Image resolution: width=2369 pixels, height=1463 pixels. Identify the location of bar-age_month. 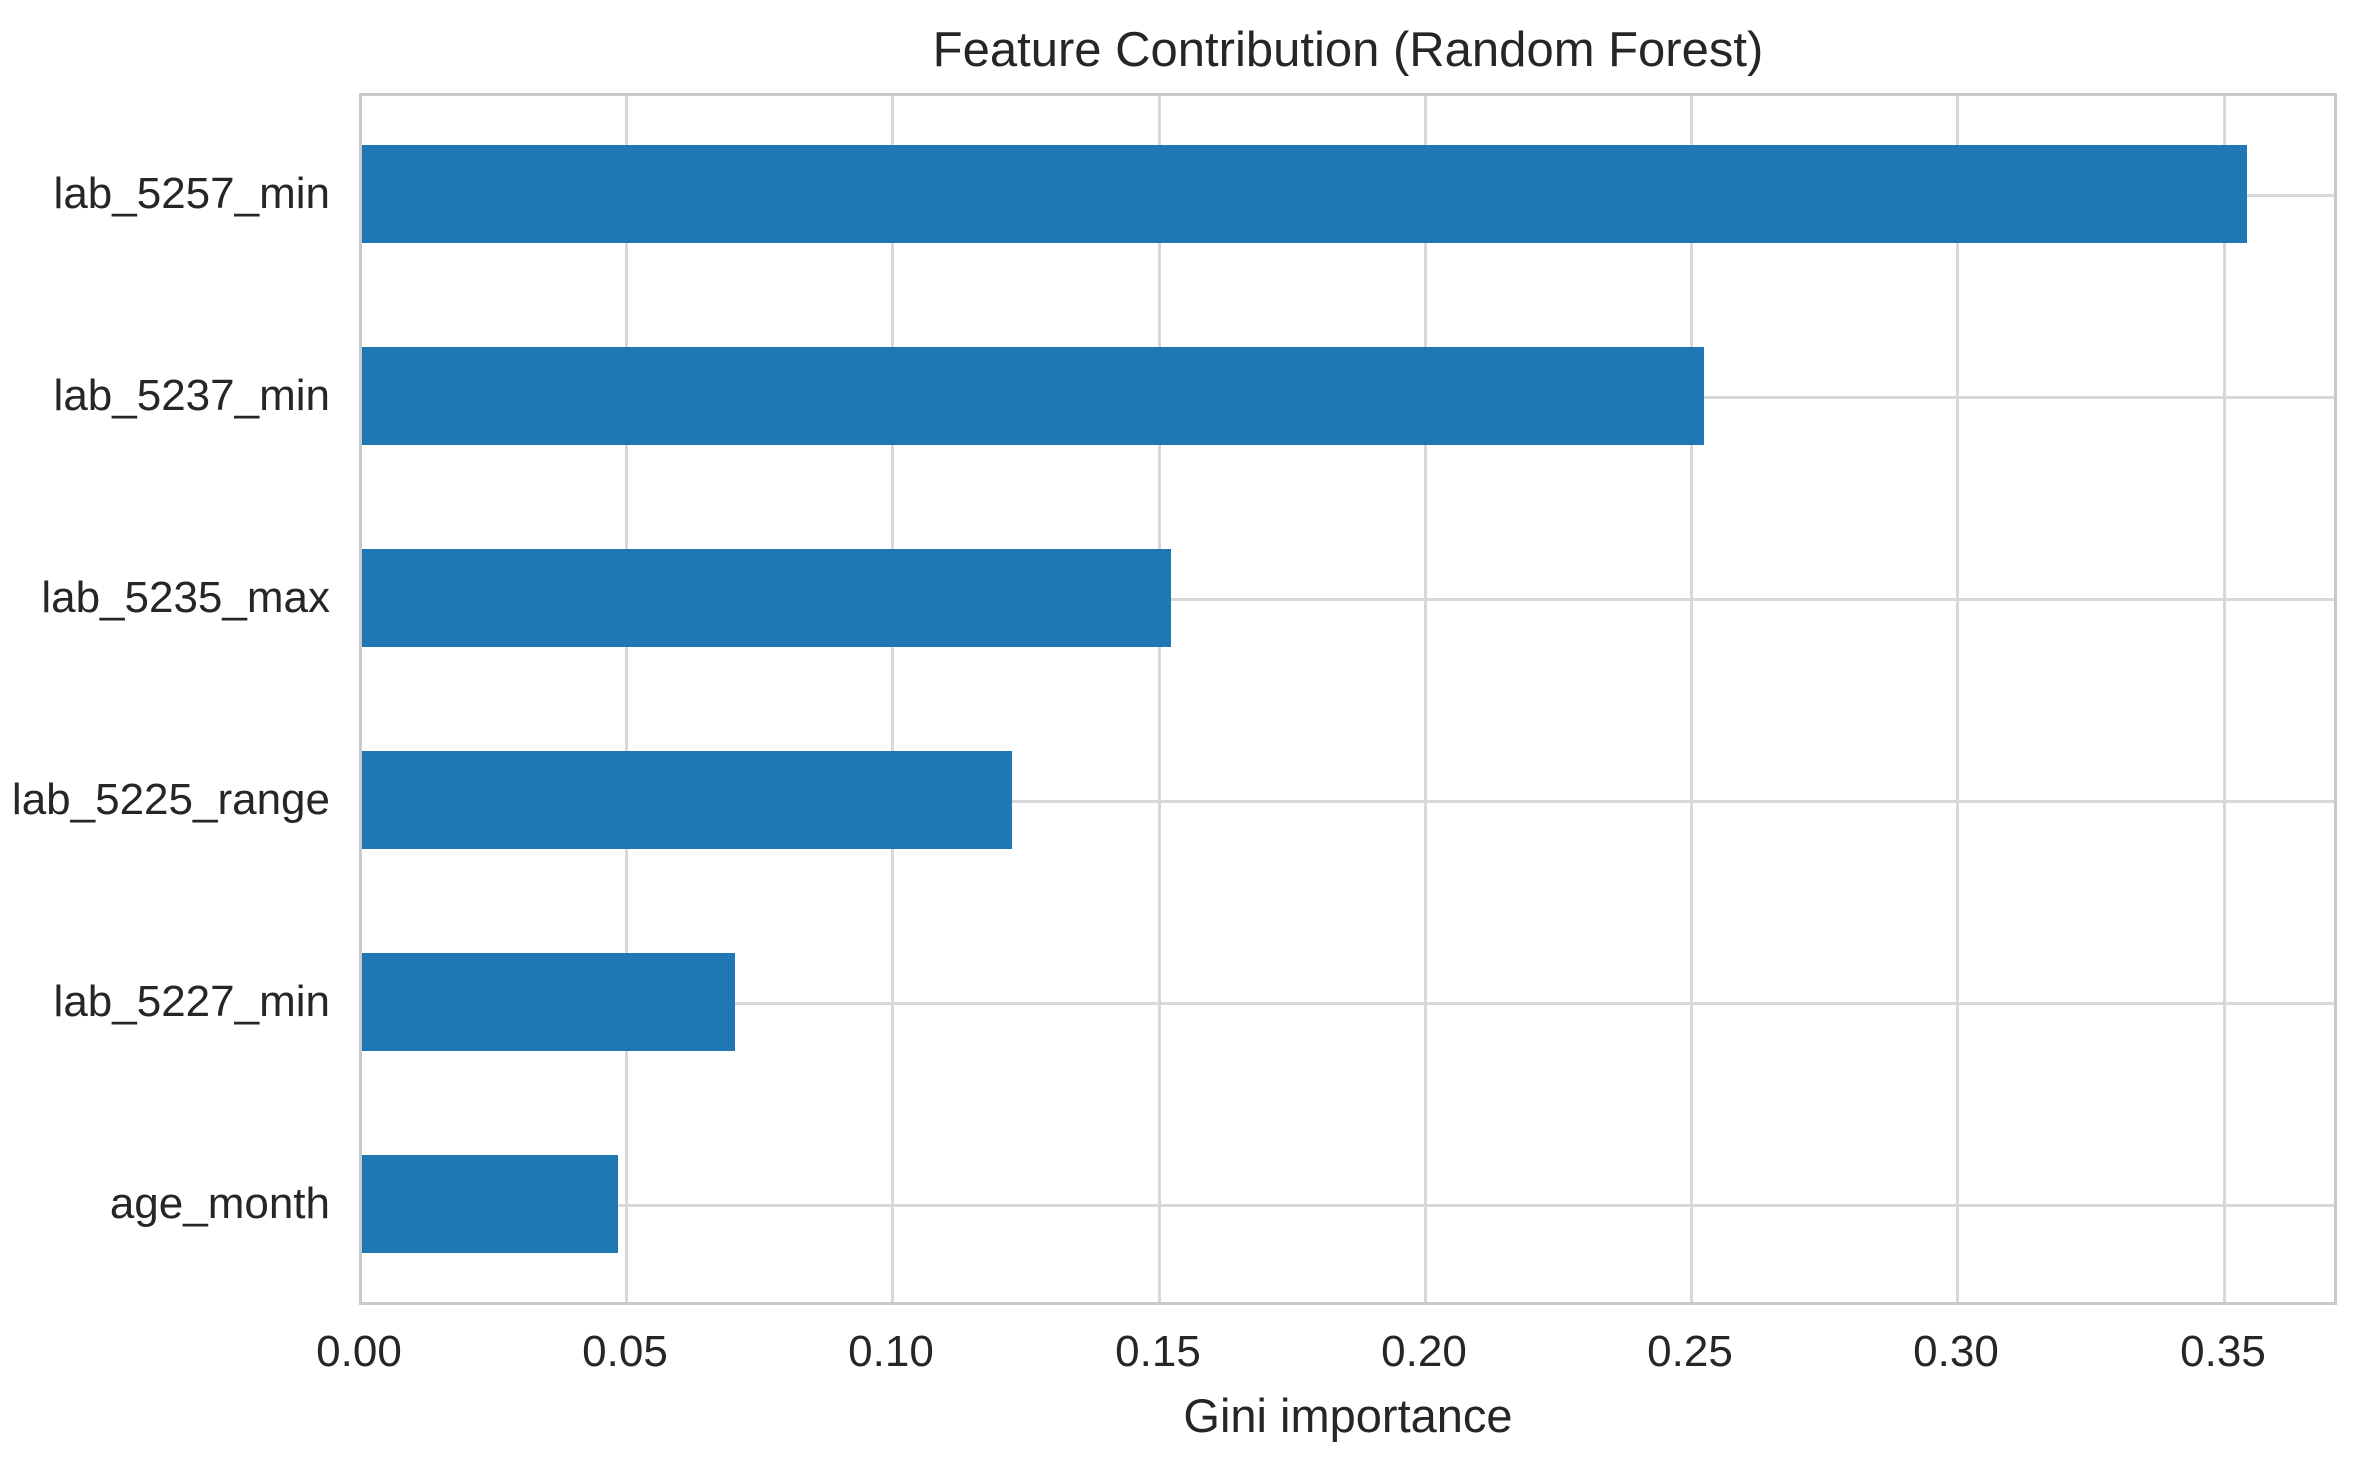
(490, 1204).